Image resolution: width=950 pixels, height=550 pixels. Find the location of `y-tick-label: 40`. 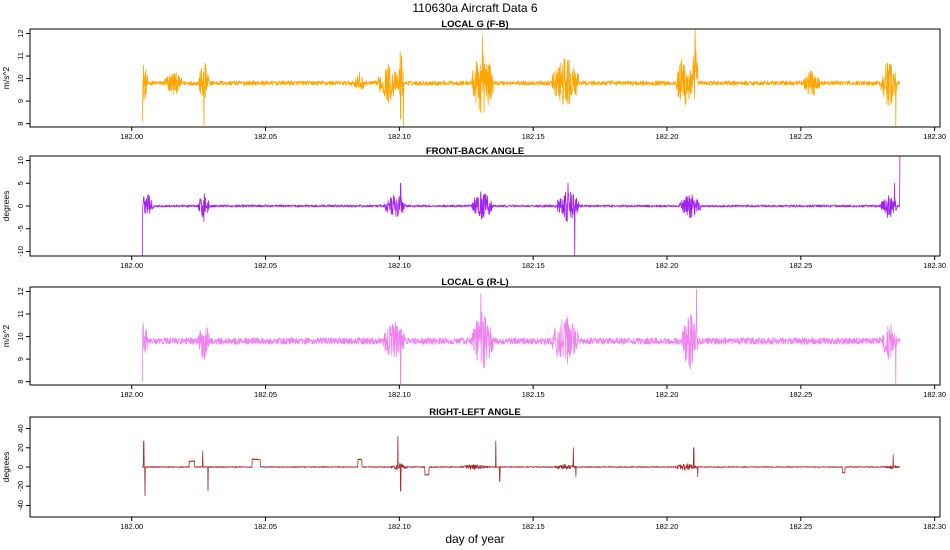

y-tick-label: 40 is located at coordinates (20, 428).